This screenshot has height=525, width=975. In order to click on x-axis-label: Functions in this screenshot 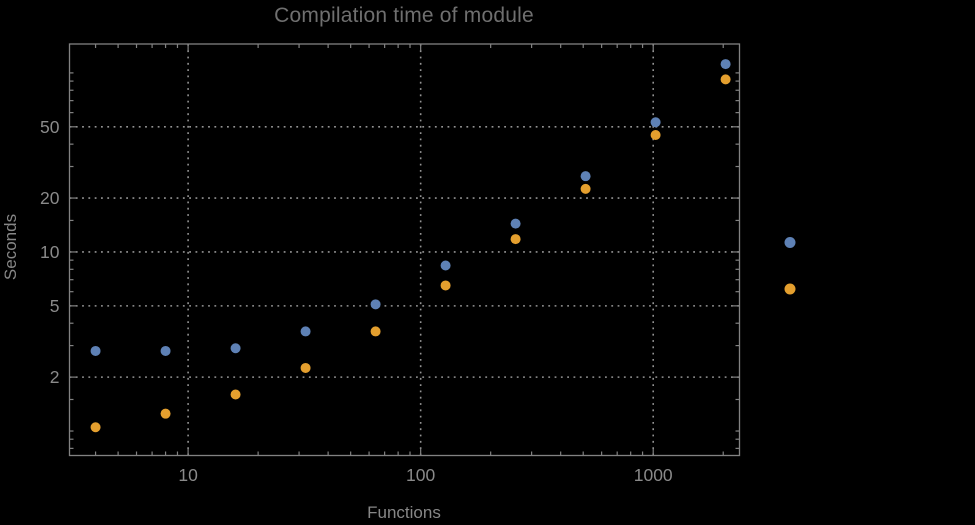, I will do `click(404, 512)`.